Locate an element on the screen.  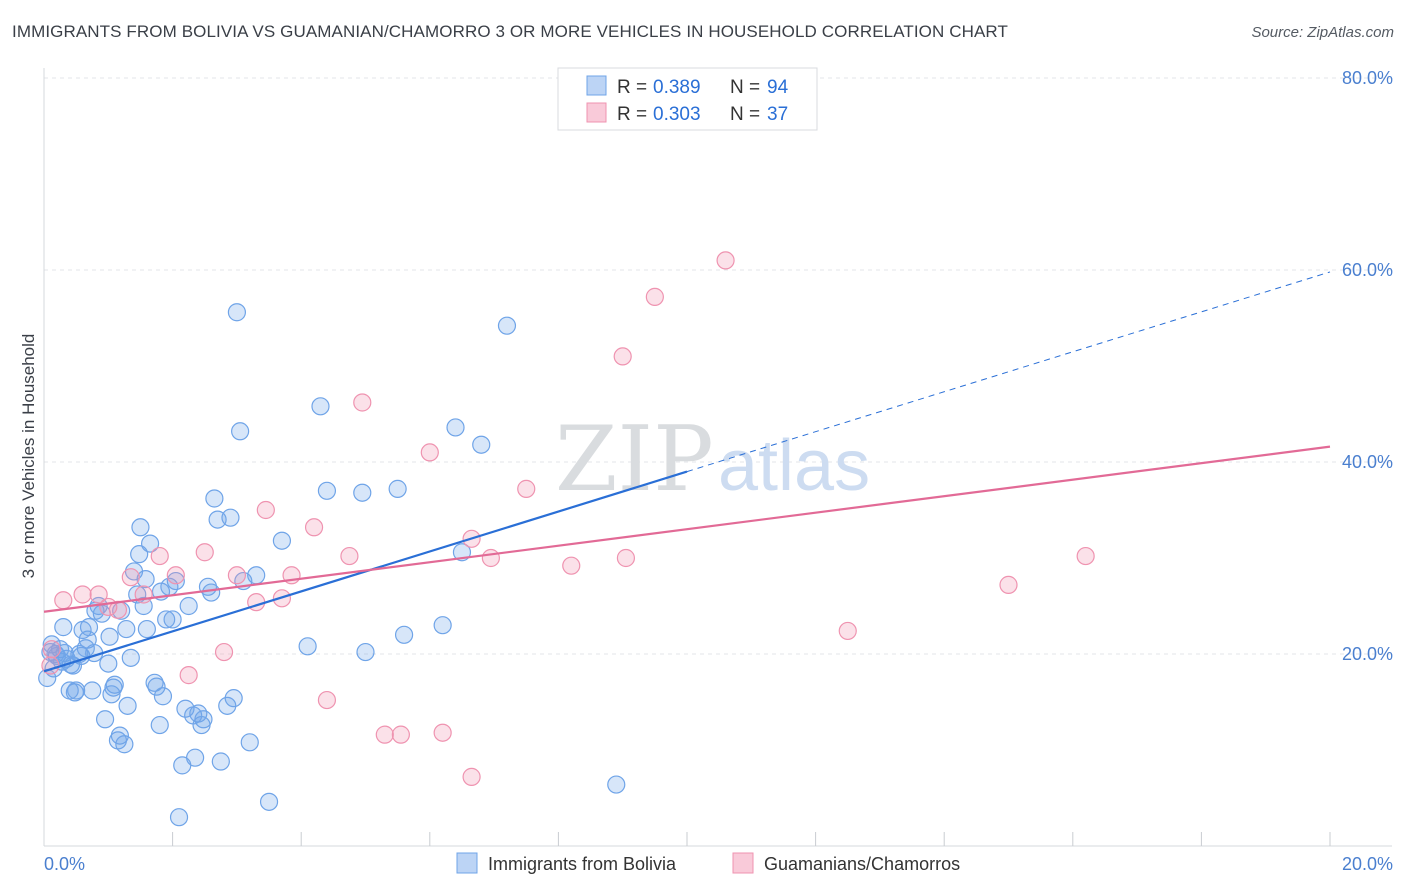
y-tick-label-80: 80.0% is located at coordinates (1367, 78).